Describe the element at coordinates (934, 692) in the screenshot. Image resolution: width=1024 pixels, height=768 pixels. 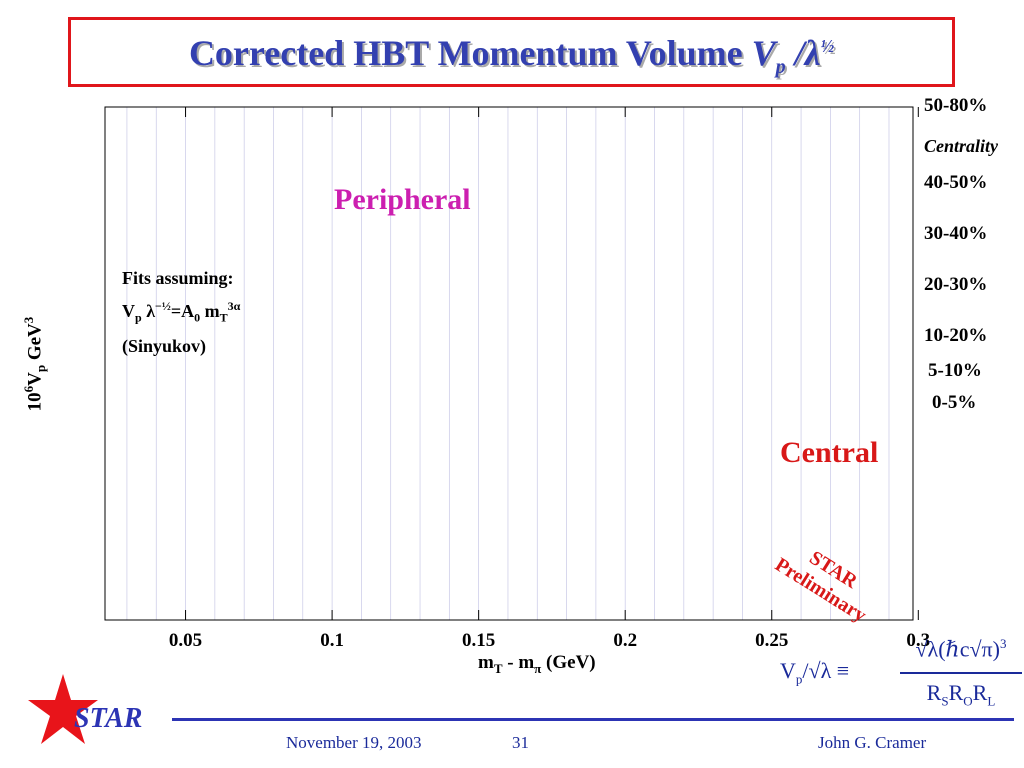
I see `formula-den-r: R` at that location.